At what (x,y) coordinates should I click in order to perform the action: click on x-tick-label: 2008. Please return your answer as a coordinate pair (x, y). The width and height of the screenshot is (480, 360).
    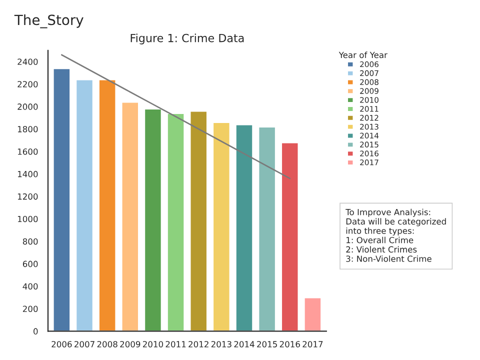
    Looking at the image, I should click on (107, 344).